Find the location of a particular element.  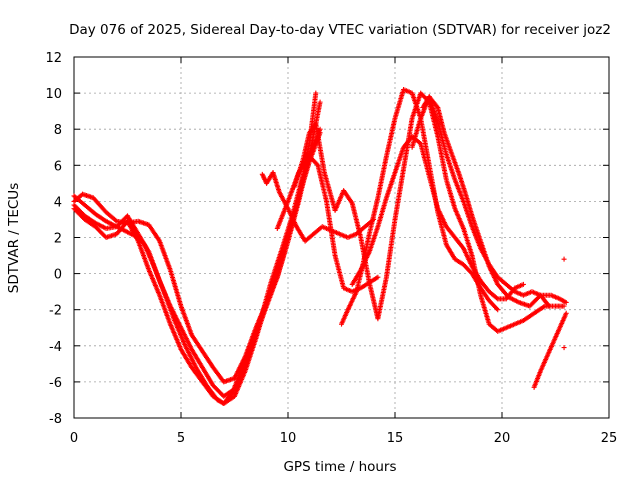

x-tick-label: 10 is located at coordinates (288, 438).